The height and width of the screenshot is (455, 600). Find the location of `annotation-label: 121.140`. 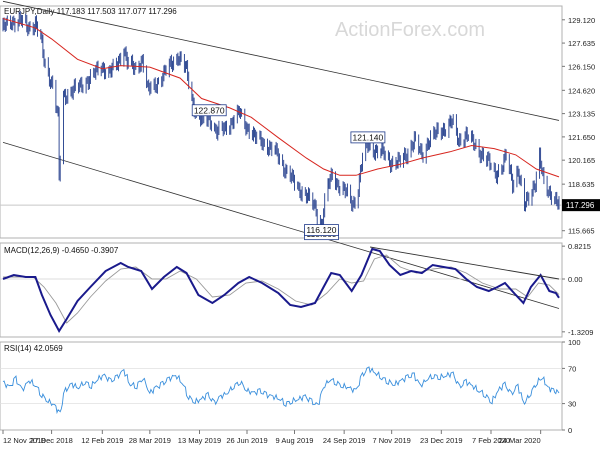

annotation-label: 121.140 is located at coordinates (368, 137).